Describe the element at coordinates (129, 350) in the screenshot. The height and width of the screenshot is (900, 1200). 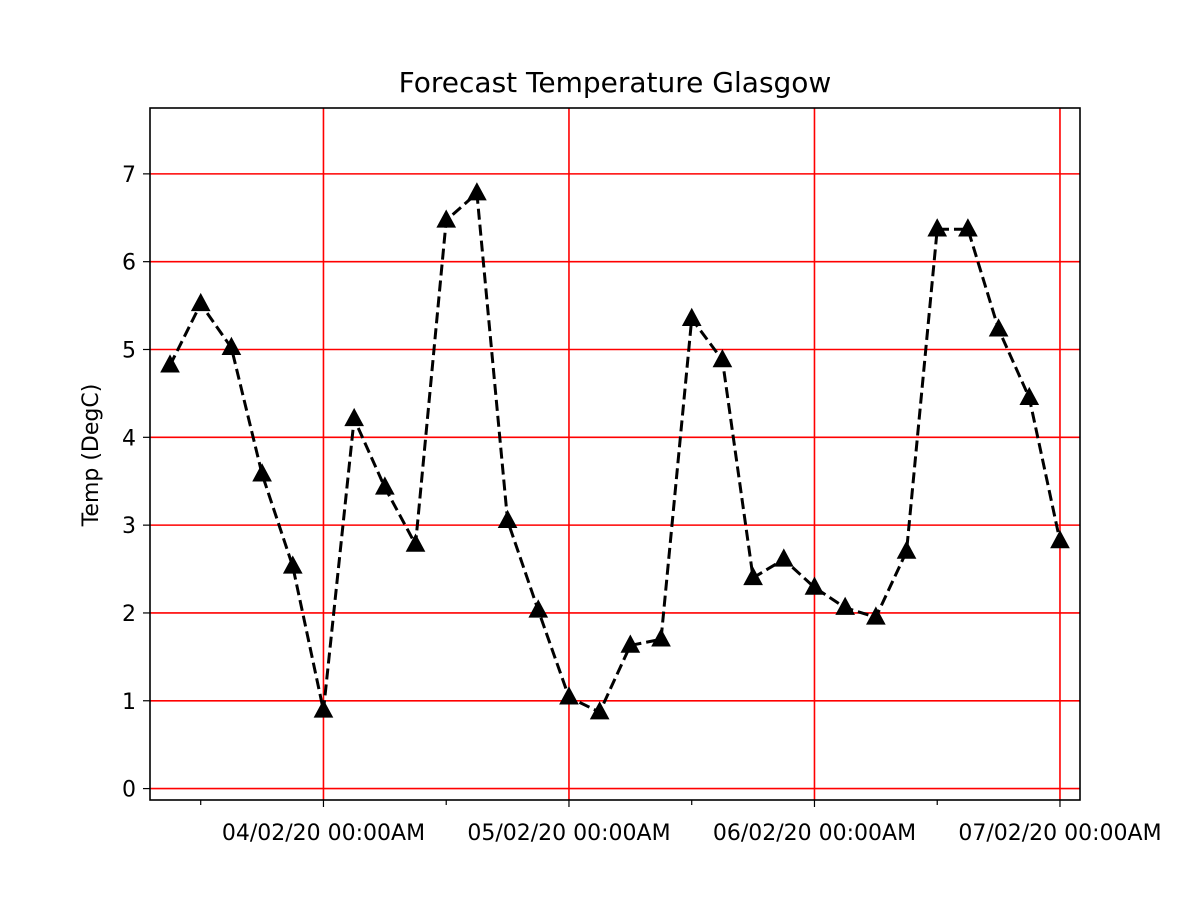
I see `y-tick-label: 5` at that location.